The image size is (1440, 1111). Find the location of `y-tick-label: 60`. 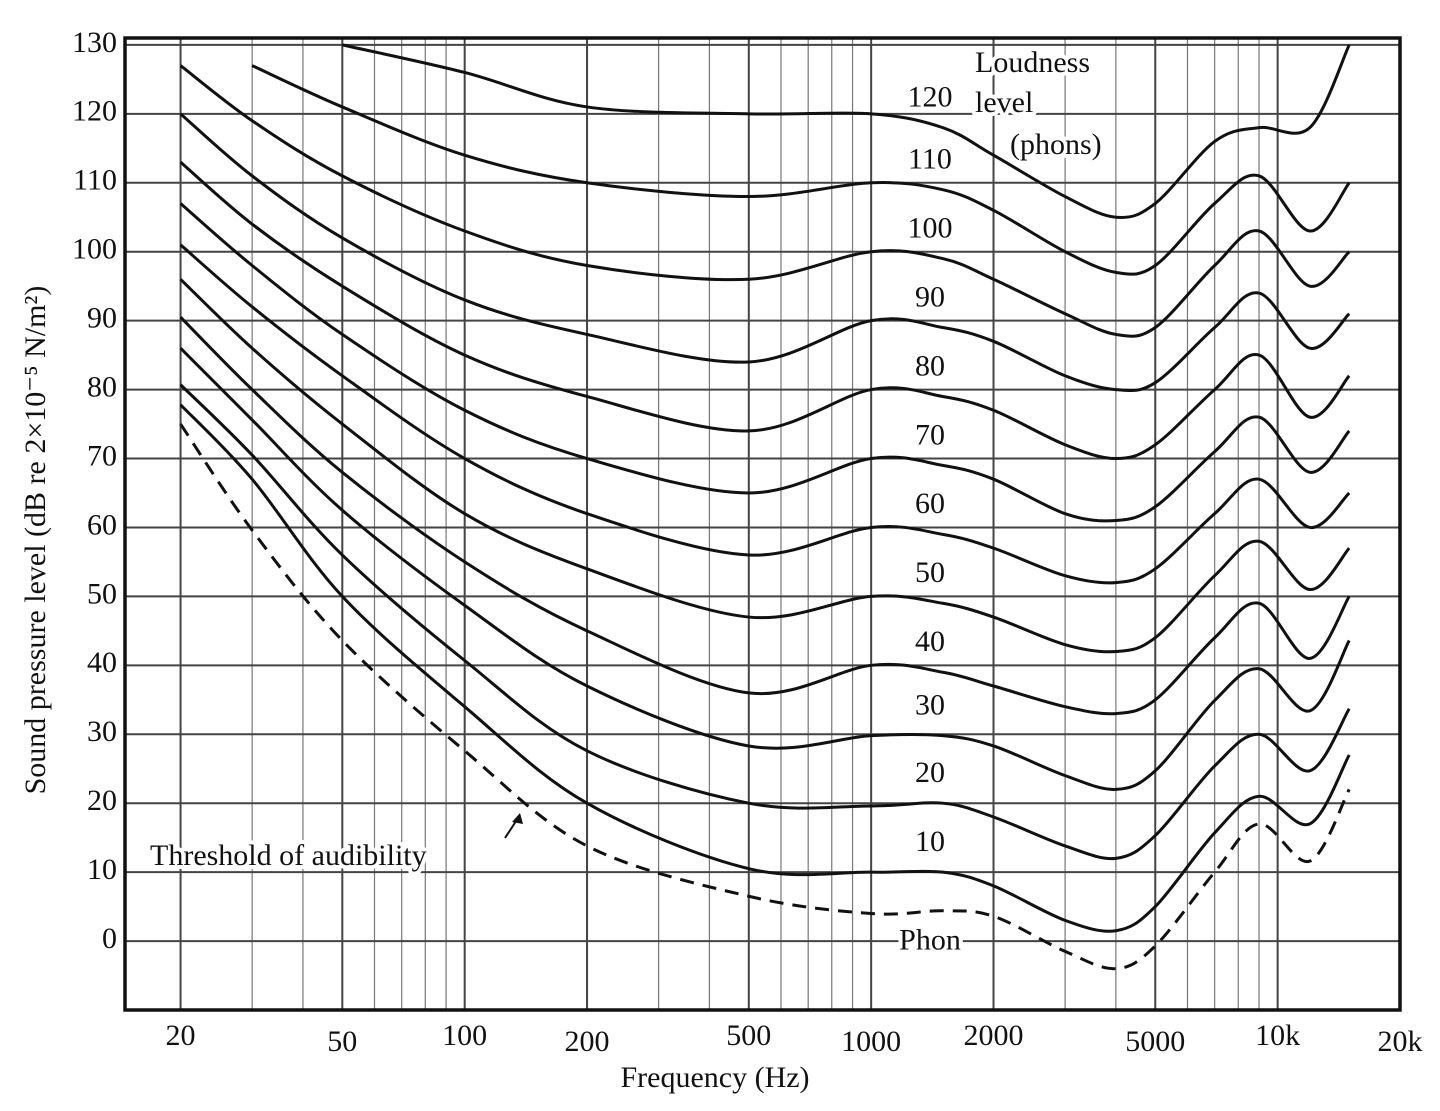

y-tick-label: 60 is located at coordinates (102, 524).